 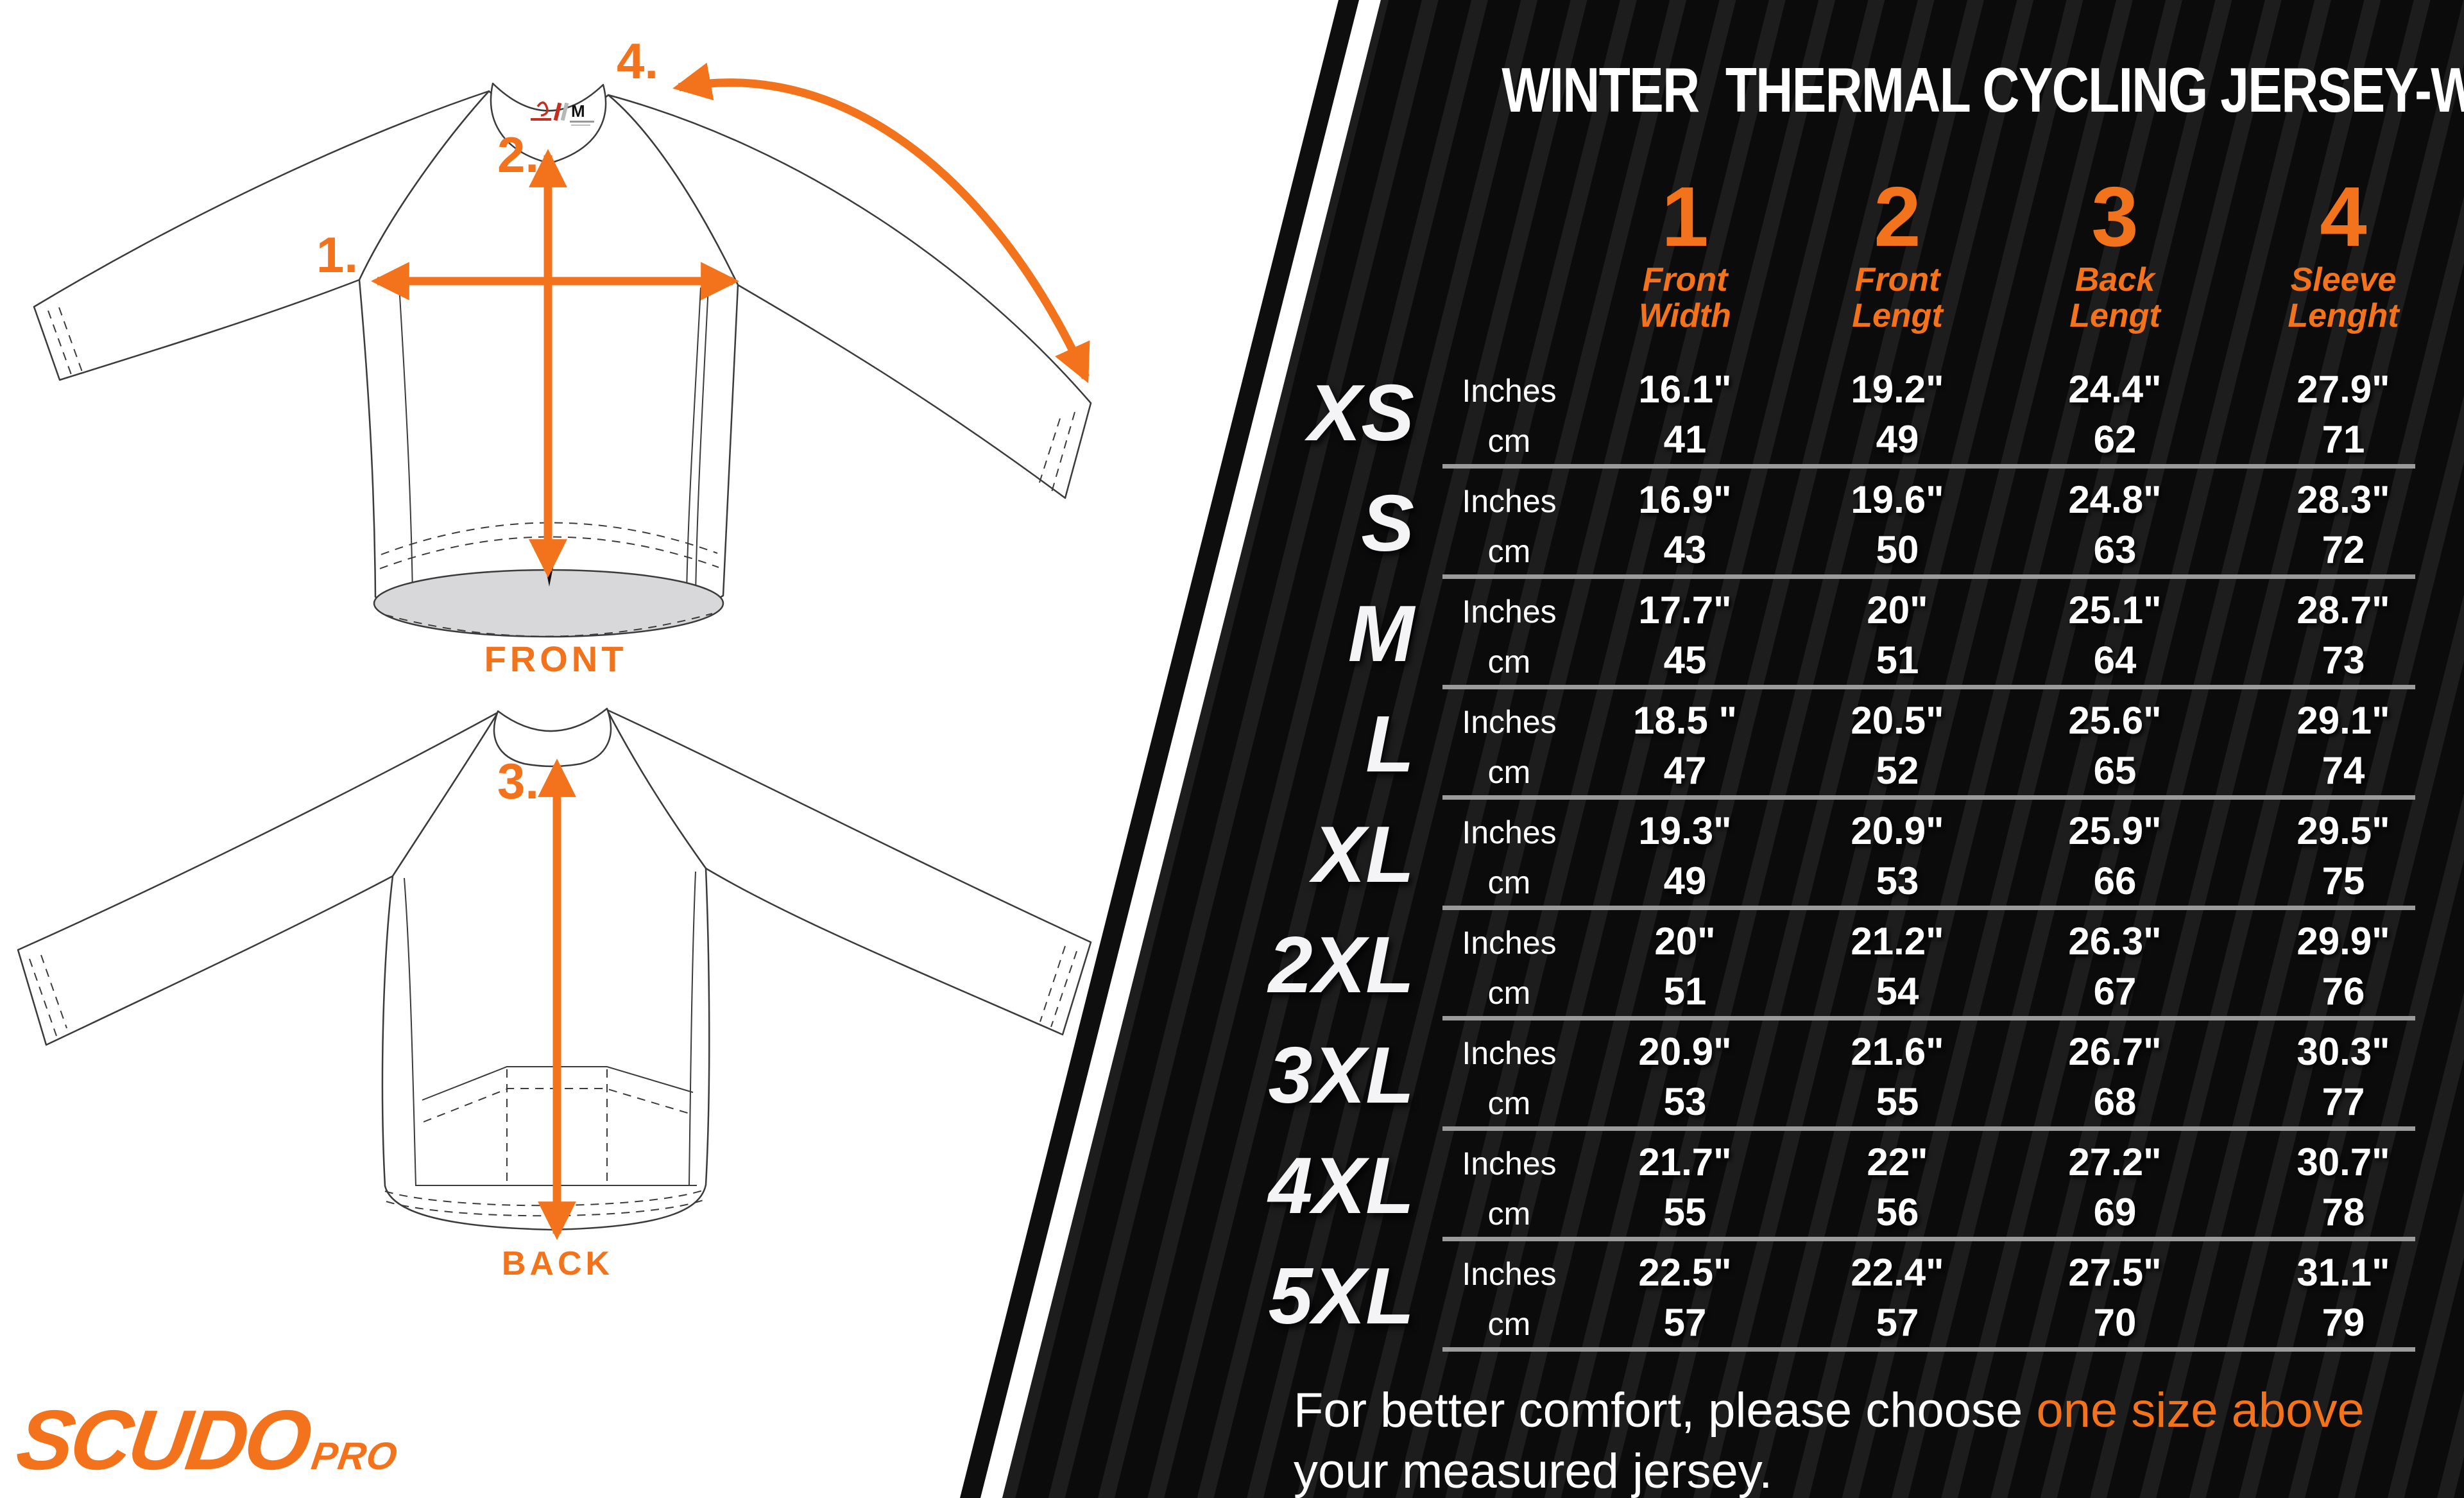 I want to click on column-label-line1: Back, so click(x=2115, y=279).